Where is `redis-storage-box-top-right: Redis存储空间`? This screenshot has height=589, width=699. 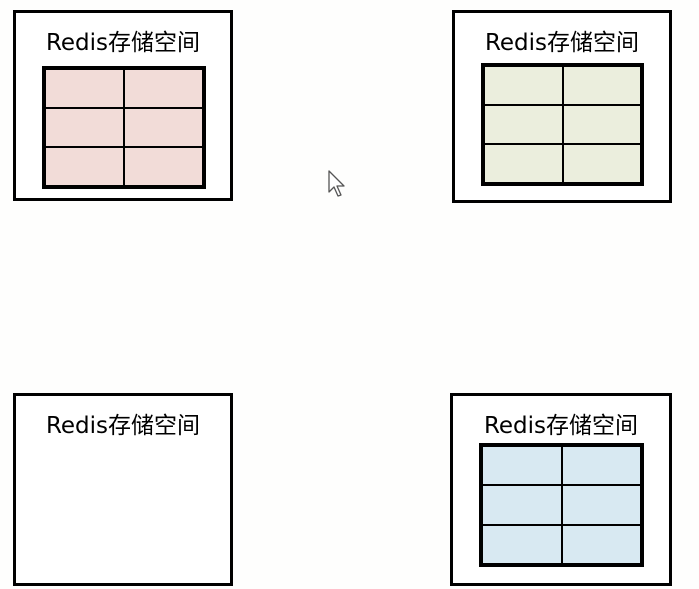 redis-storage-box-top-right: Redis存储空间 is located at coordinates (562, 106).